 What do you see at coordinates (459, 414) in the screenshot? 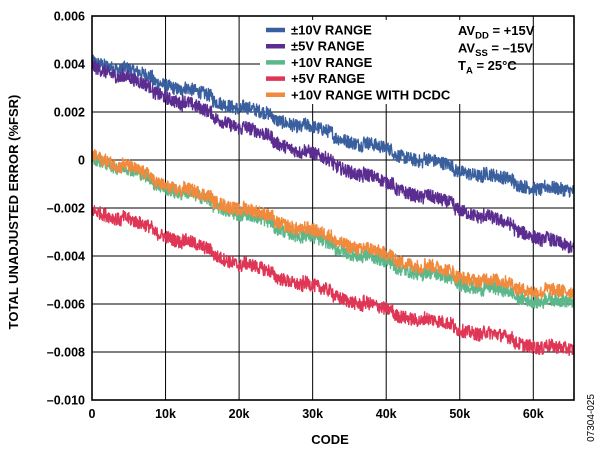
I see `x-tick-label: 50k` at bounding box center [459, 414].